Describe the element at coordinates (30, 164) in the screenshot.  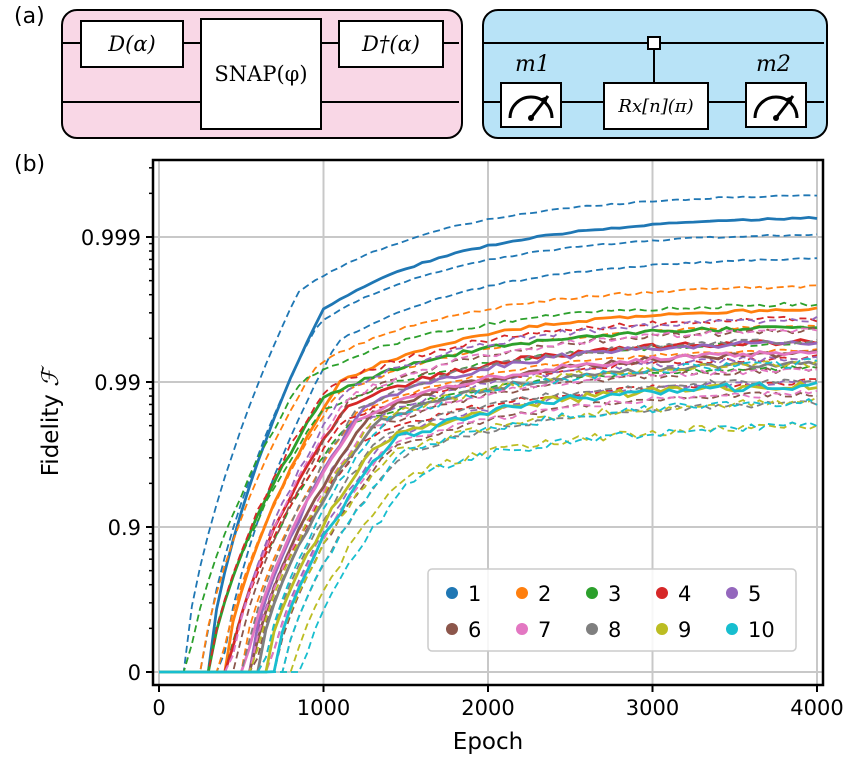
I see `panel-b-label: (b)` at that location.